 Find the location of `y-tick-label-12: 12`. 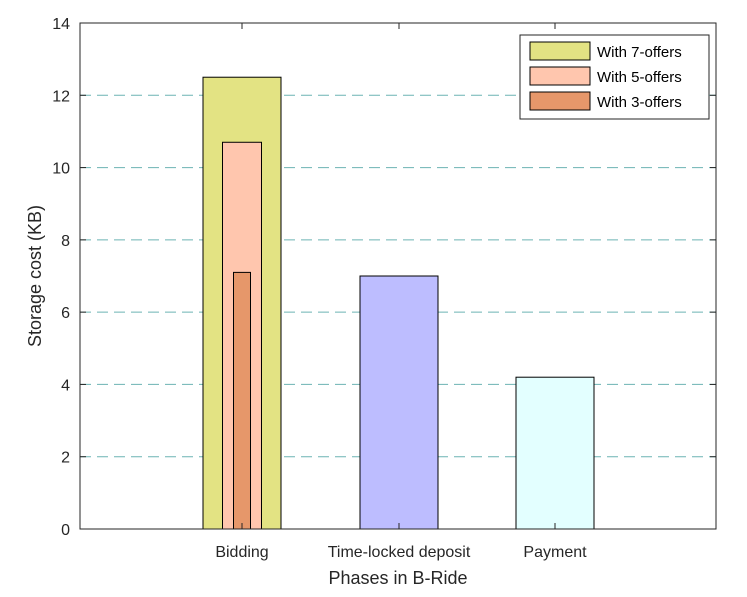

y-tick-label-12: 12 is located at coordinates (61, 96).